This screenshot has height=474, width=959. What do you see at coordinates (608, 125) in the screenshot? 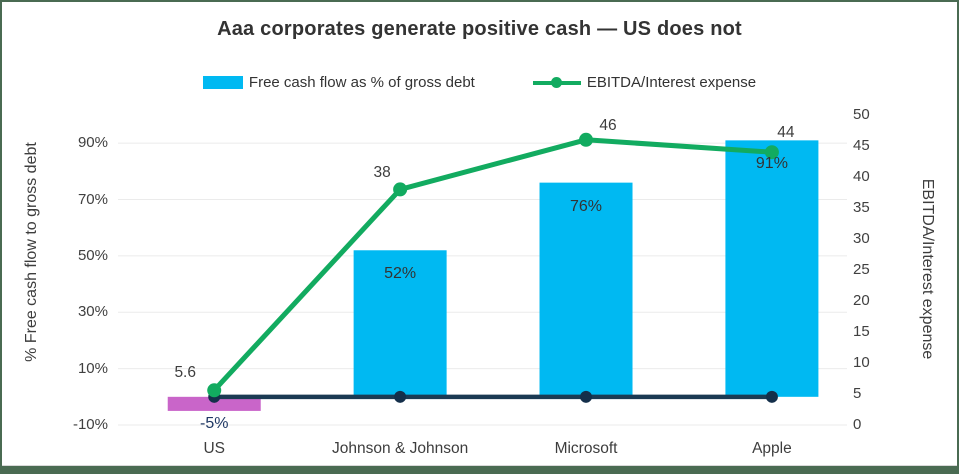
I see `line-value-microsoft: 46` at bounding box center [608, 125].